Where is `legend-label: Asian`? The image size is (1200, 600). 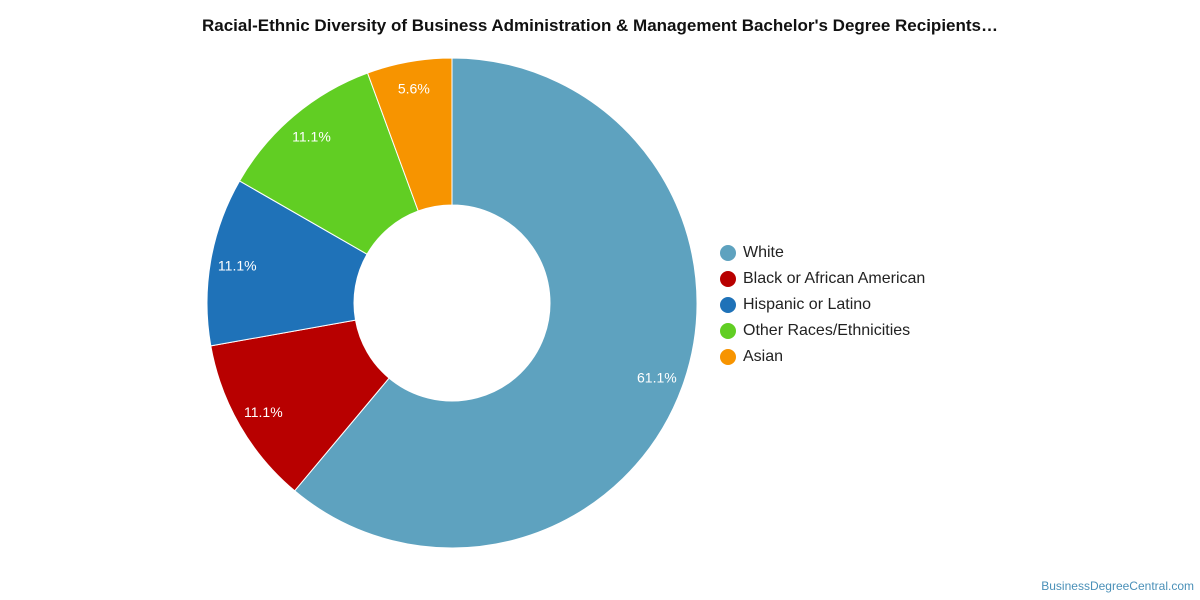 legend-label: Asian is located at coordinates (763, 356).